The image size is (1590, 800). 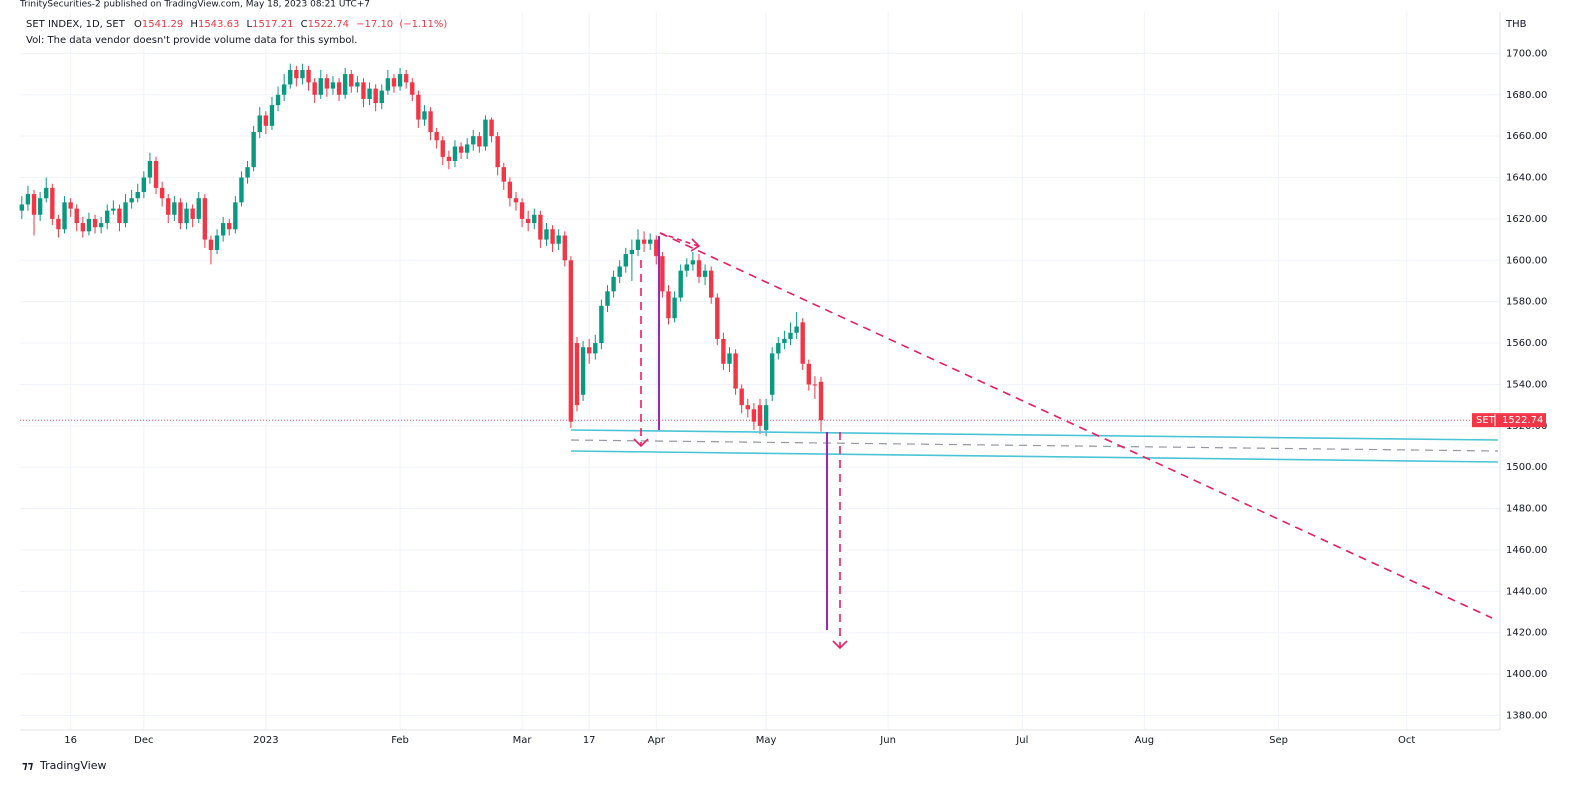 I want to click on y-tick-label: 1640.00, so click(x=1526, y=178).